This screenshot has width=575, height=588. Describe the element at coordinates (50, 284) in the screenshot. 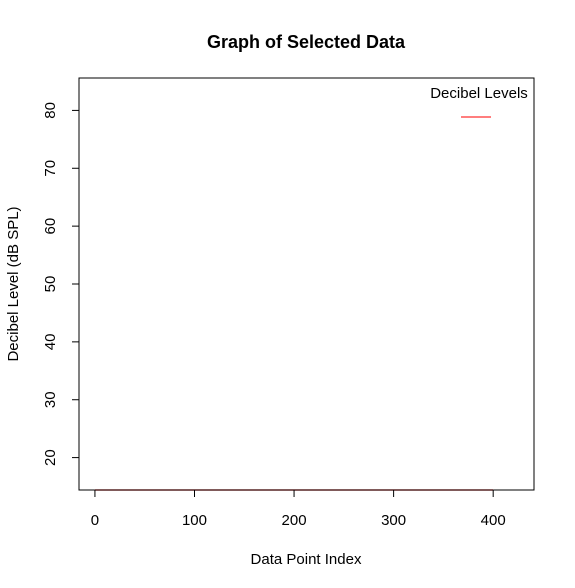

I see `y-tick-label: 50` at that location.